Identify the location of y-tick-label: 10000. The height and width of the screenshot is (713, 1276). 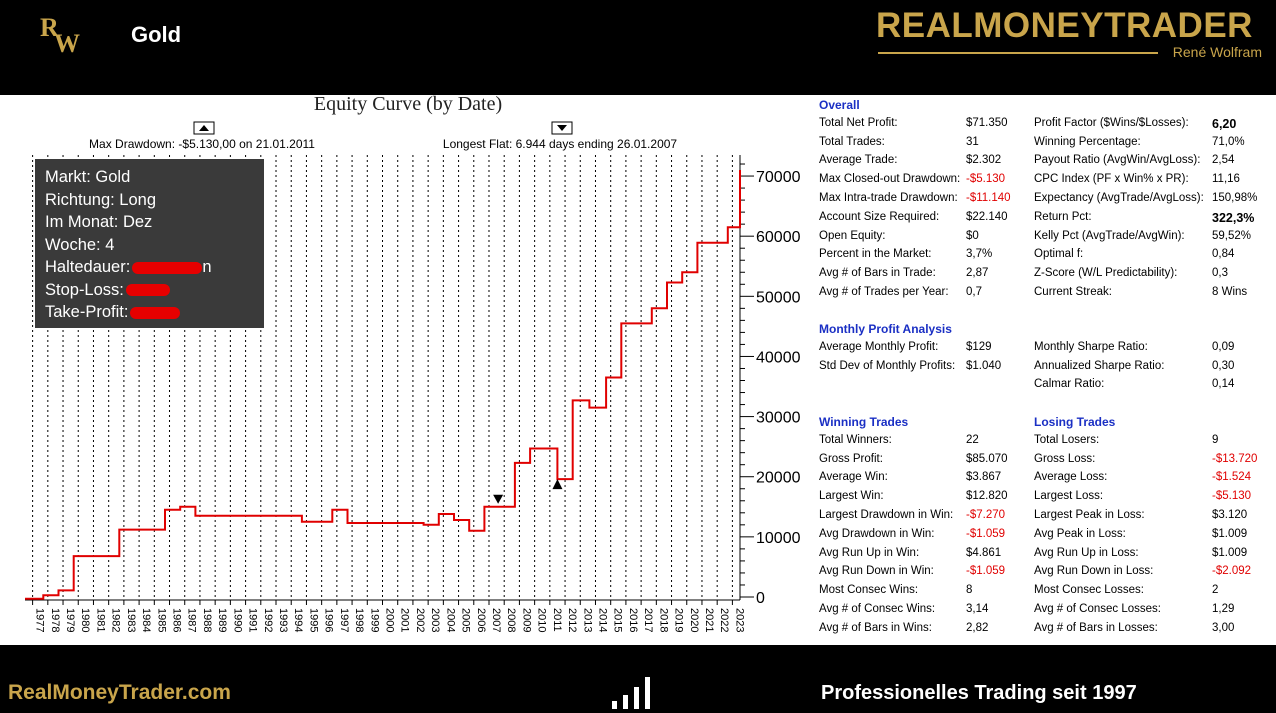
(778, 538).